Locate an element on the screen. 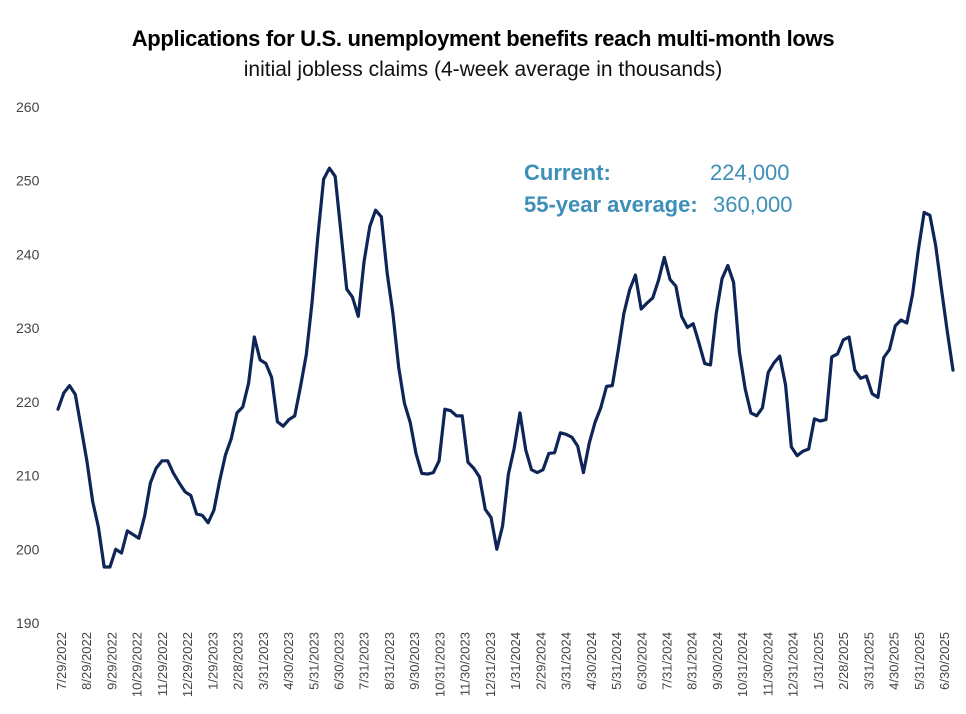 Image resolution: width=966 pixels, height=714 pixels. x-tick-label: 6/30/2024 is located at coordinates (641, 661).